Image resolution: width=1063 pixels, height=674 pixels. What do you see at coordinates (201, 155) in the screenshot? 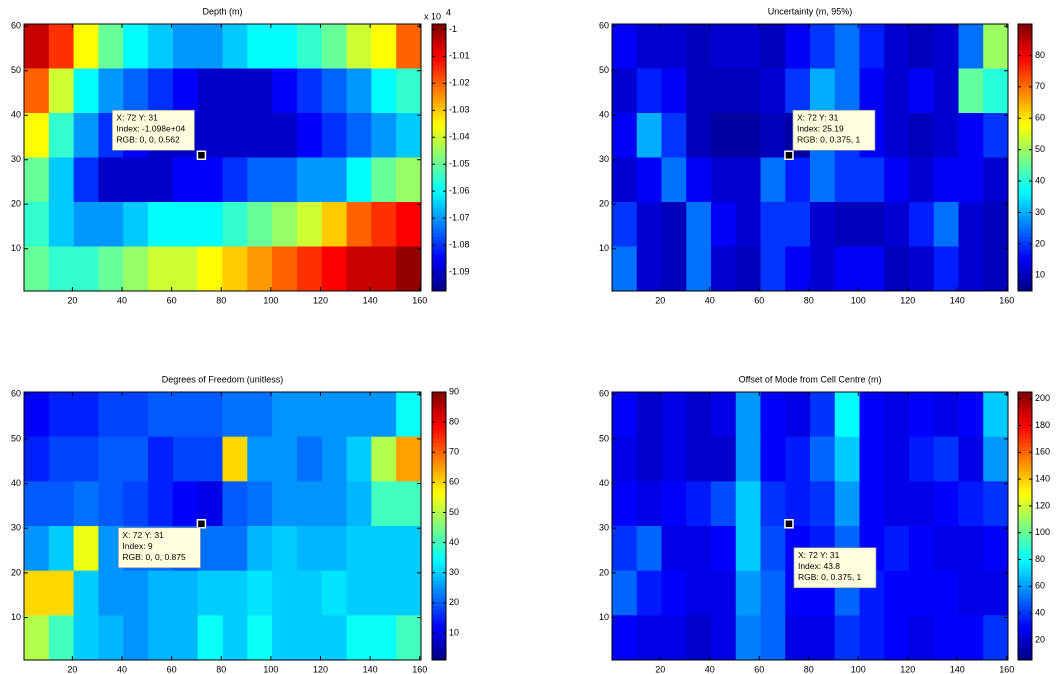
I see `datatip-marker` at bounding box center [201, 155].